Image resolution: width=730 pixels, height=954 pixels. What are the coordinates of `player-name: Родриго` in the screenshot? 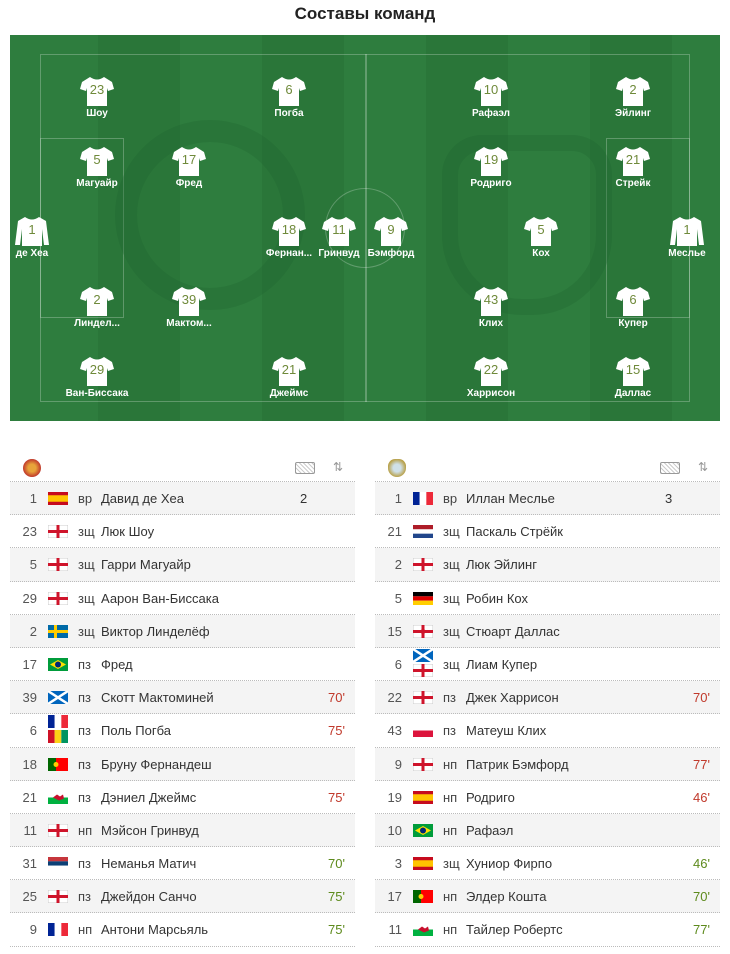 It's located at (490, 797).